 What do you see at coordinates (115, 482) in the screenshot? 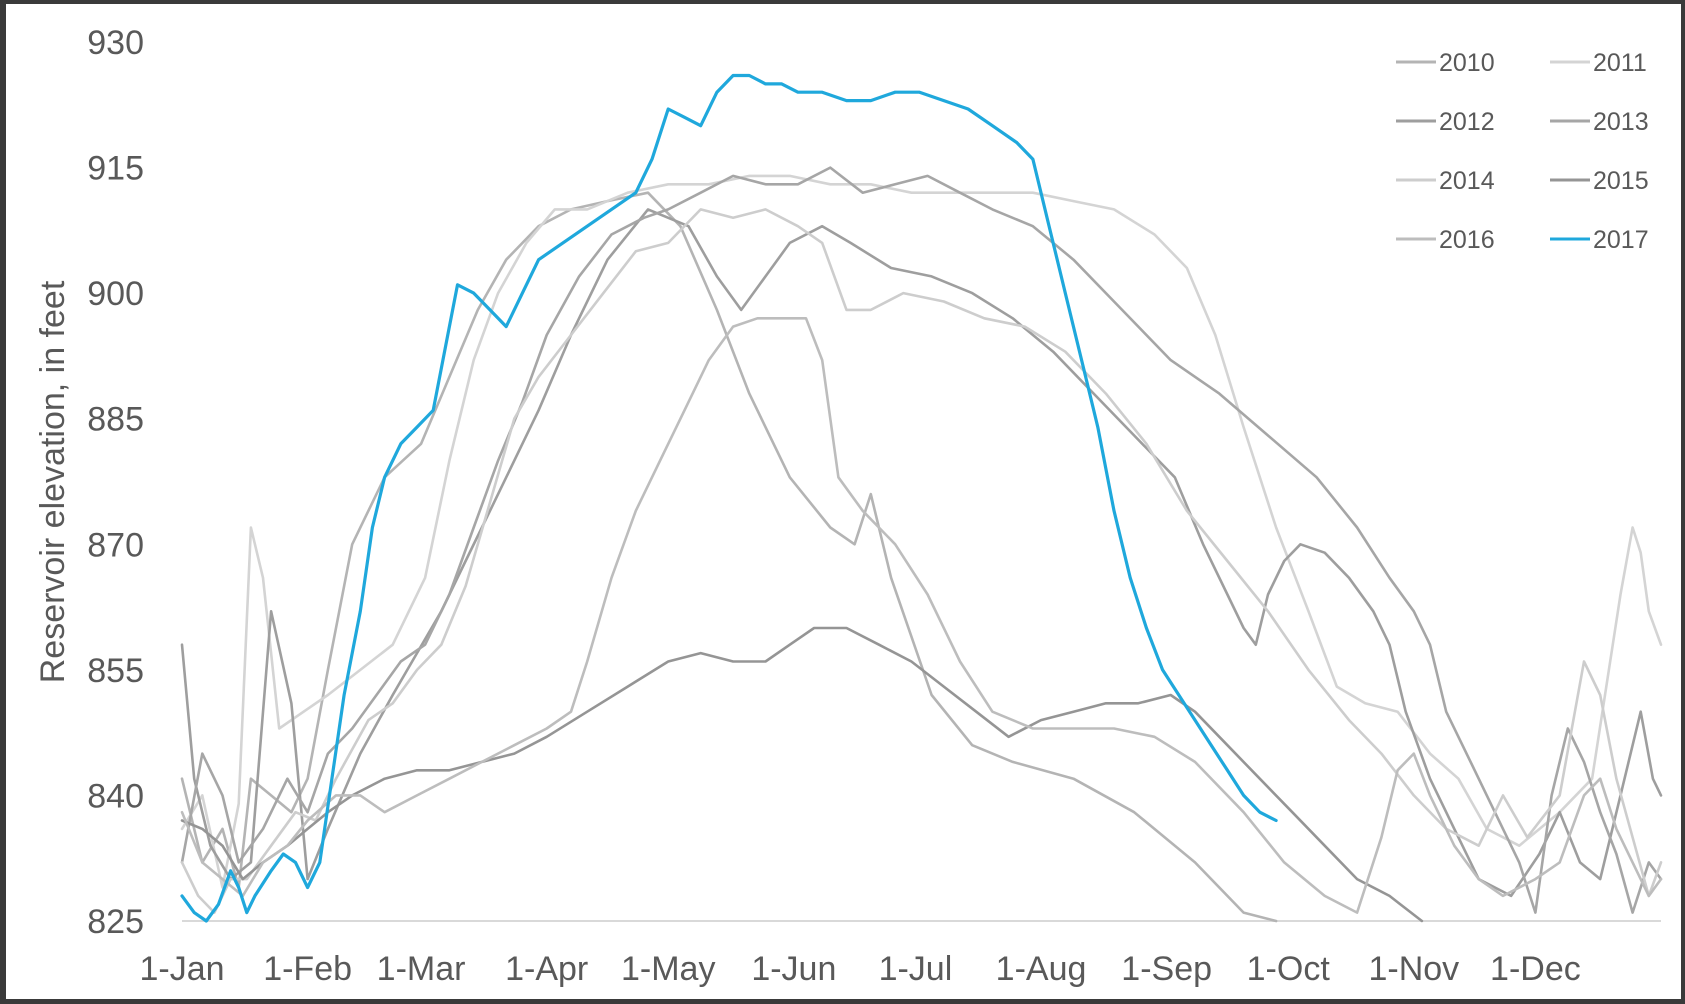
I see `y-axis-ticks: 825 840 855 870 885 900 915 930` at bounding box center [115, 482].